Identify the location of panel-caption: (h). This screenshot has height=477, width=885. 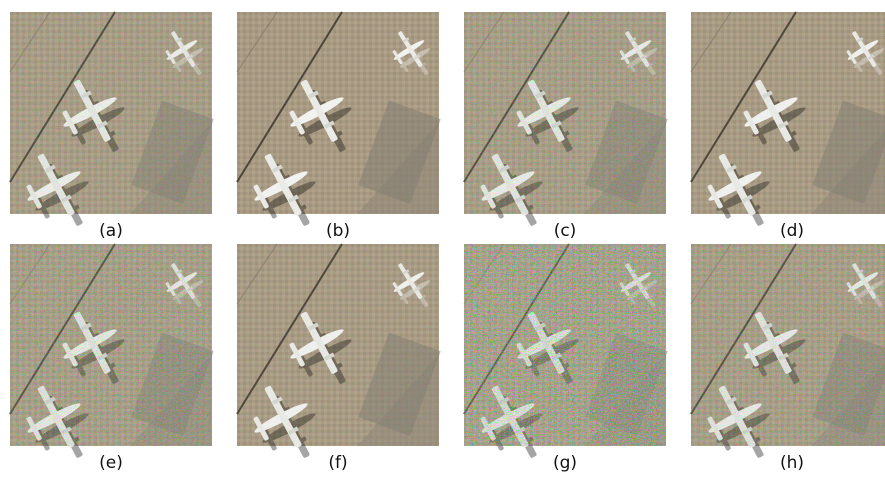
(792, 463).